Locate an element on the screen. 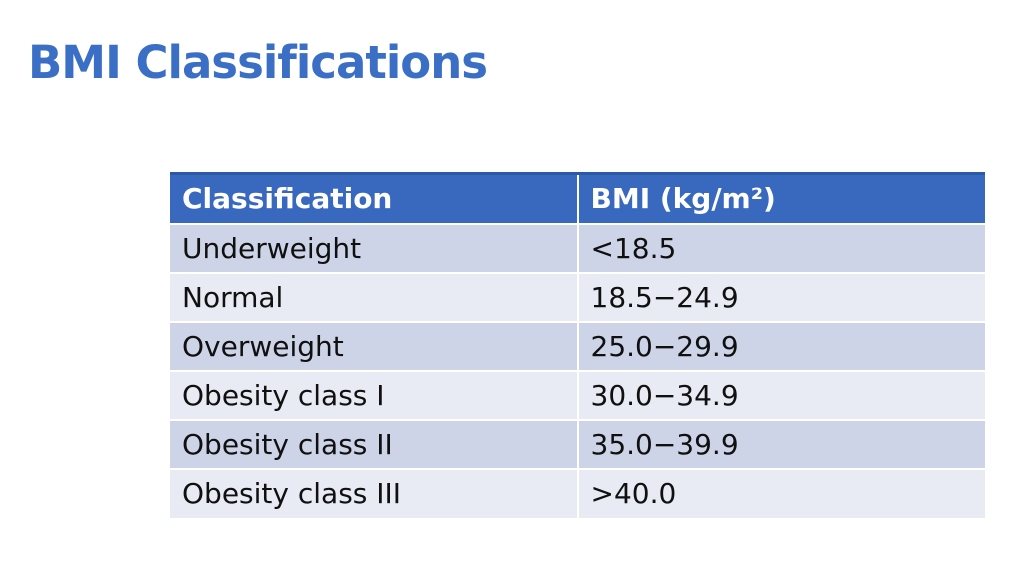  table-row-underweight: Underweight <18.5 is located at coordinates (577, 248).